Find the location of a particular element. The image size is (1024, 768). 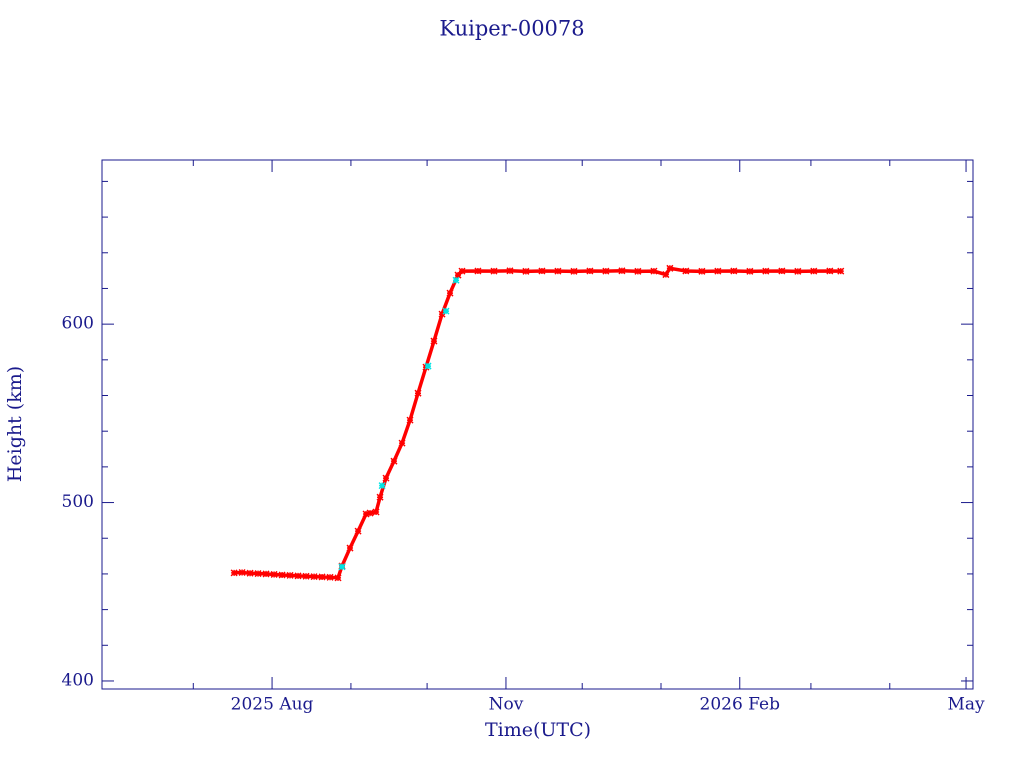

x-tick-label: 2025 Aug is located at coordinates (272, 705).